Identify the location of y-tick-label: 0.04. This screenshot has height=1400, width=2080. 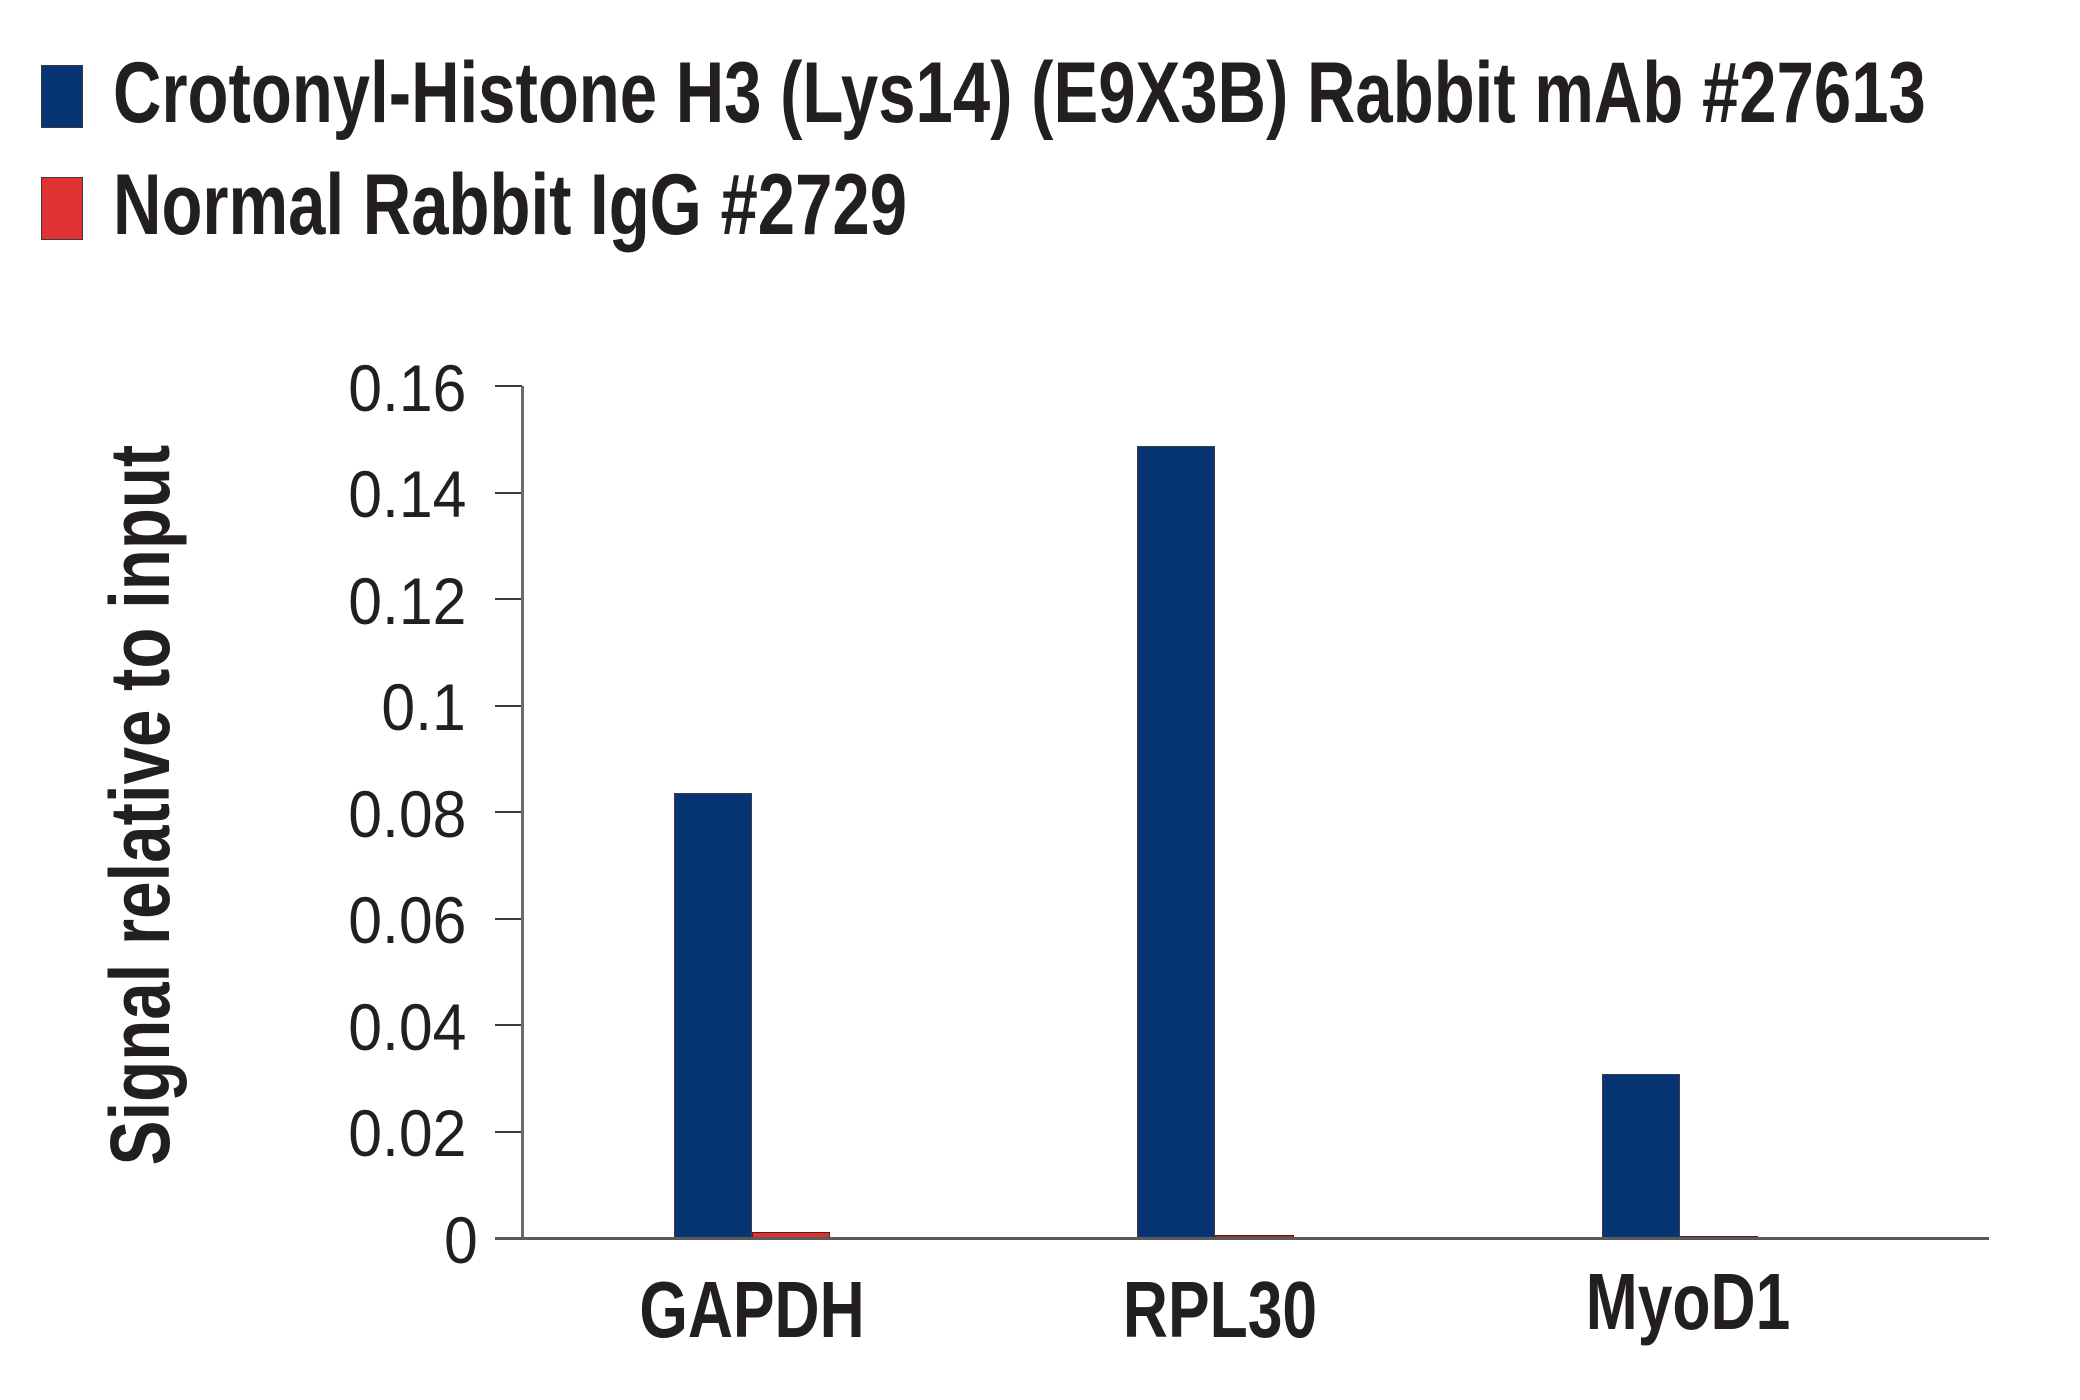
(406, 1027).